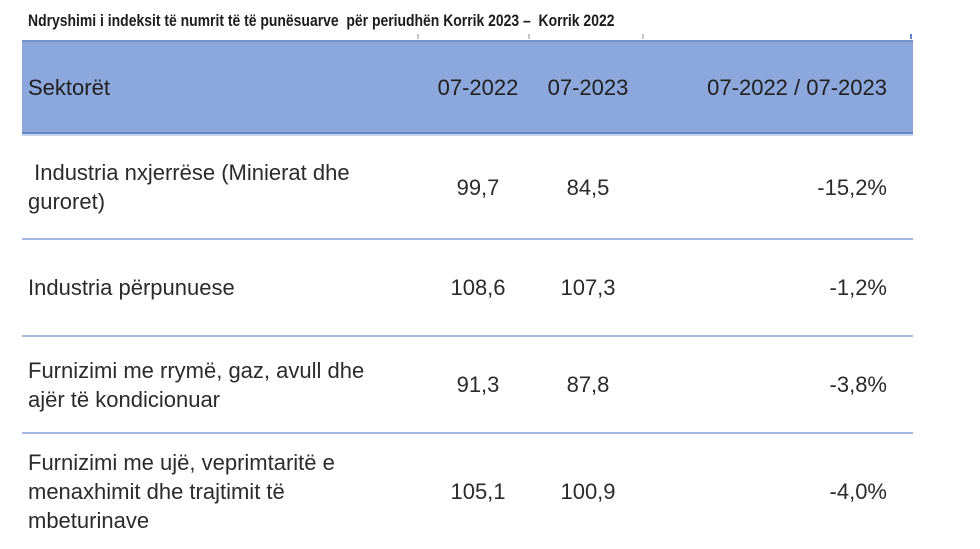  What do you see at coordinates (67, 201) in the screenshot?
I see `sector-line: guroret)` at bounding box center [67, 201].